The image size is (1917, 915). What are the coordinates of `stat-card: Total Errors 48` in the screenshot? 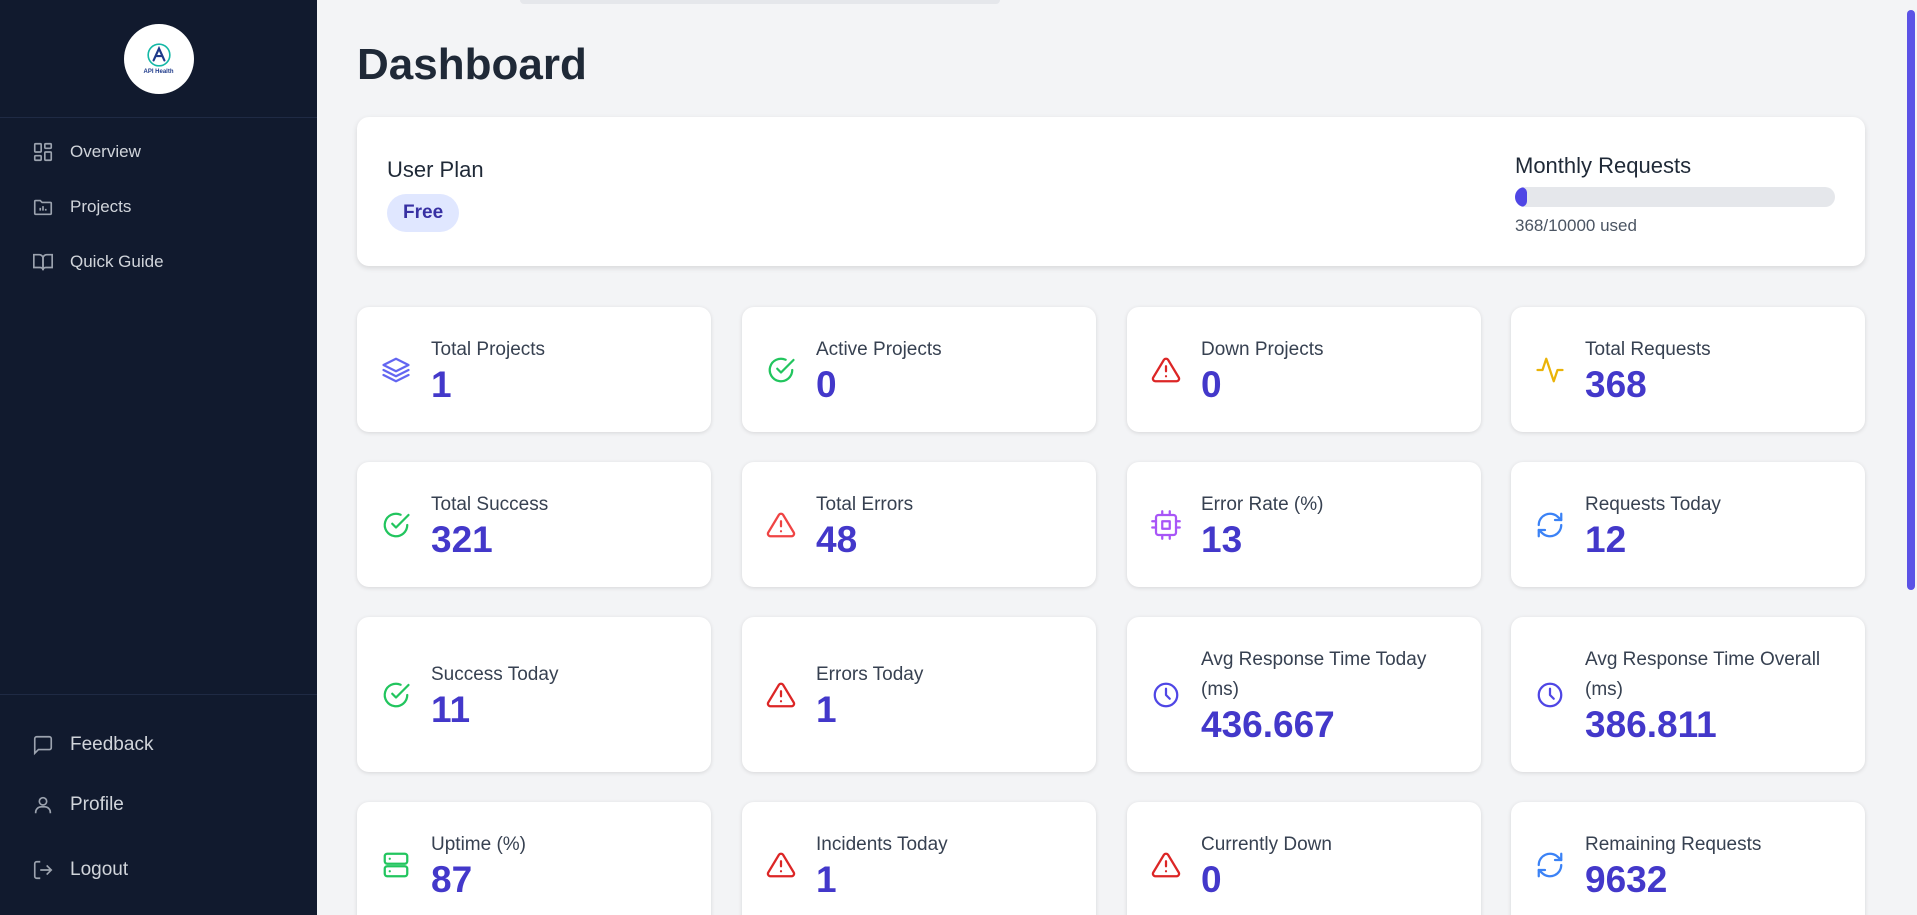 It's located at (919, 524).